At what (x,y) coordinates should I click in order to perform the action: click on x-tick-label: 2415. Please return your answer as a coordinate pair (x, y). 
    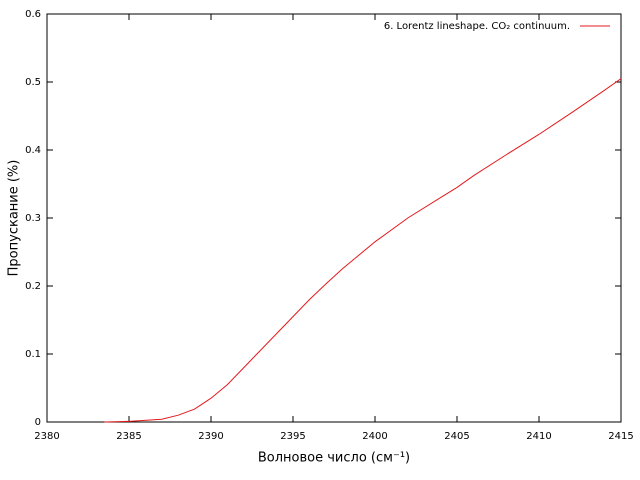
    Looking at the image, I should click on (620, 436).